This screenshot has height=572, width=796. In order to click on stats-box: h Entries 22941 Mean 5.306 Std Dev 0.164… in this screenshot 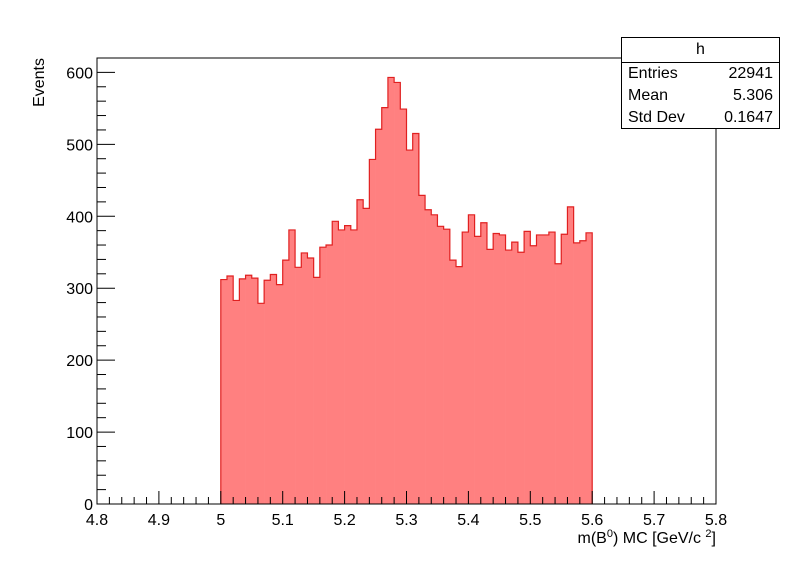, I will do `click(700, 83)`.